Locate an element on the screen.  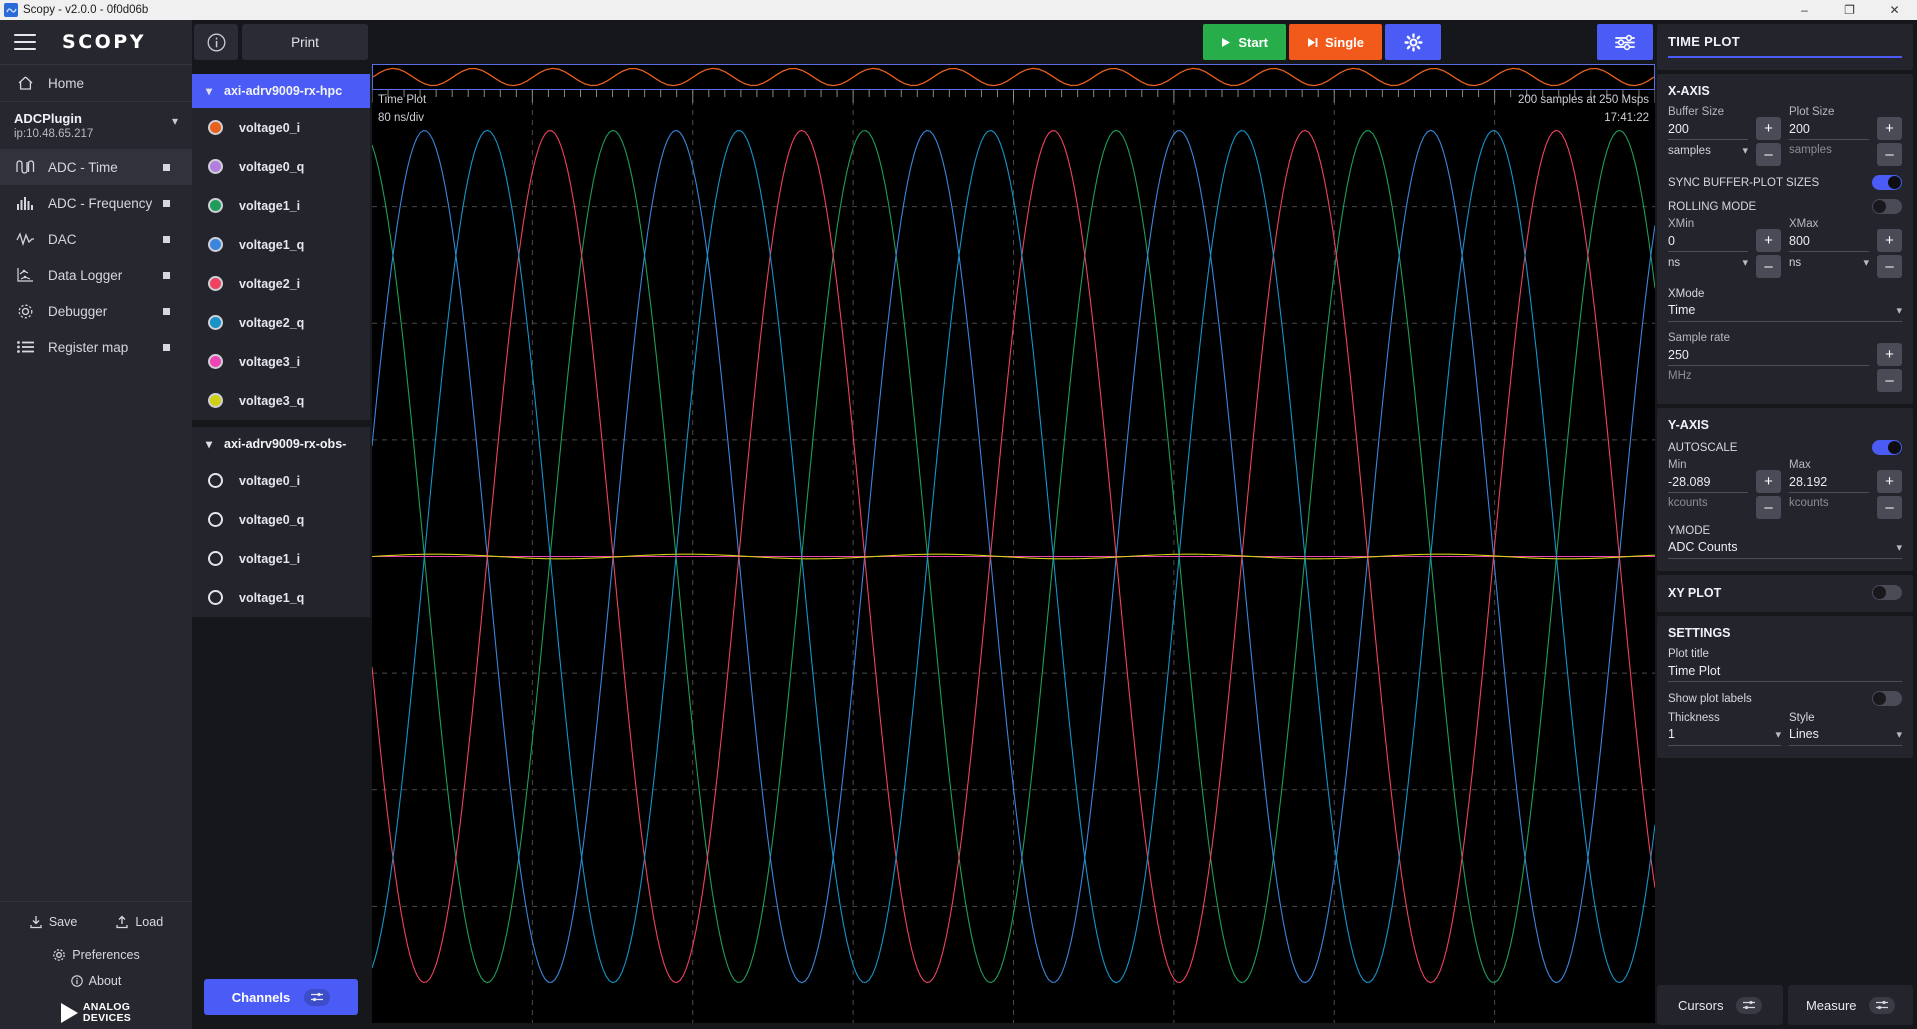
minimize-button: – is located at coordinates (1804, 10).